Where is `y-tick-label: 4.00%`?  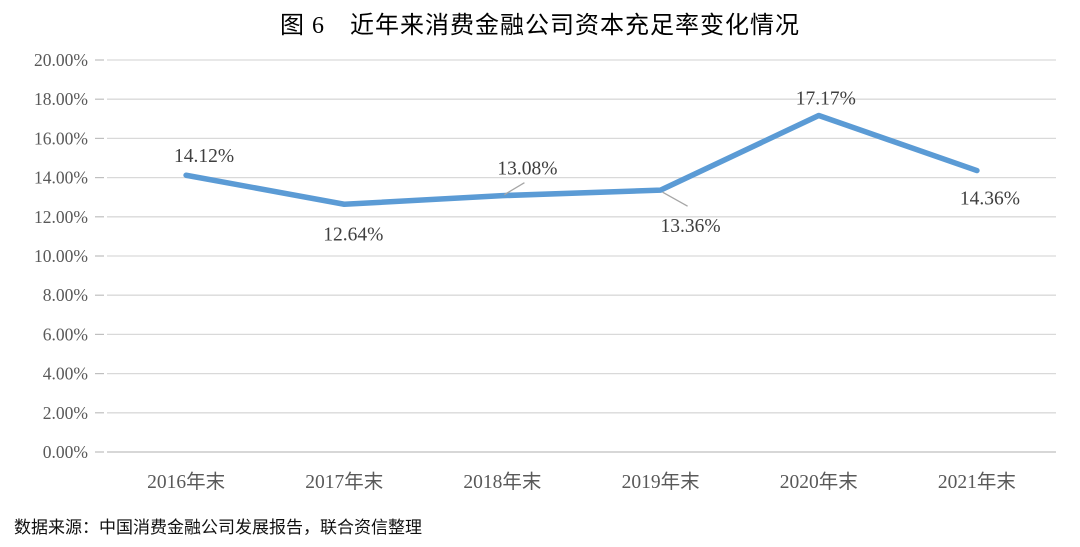 y-tick-label: 4.00% is located at coordinates (65, 374).